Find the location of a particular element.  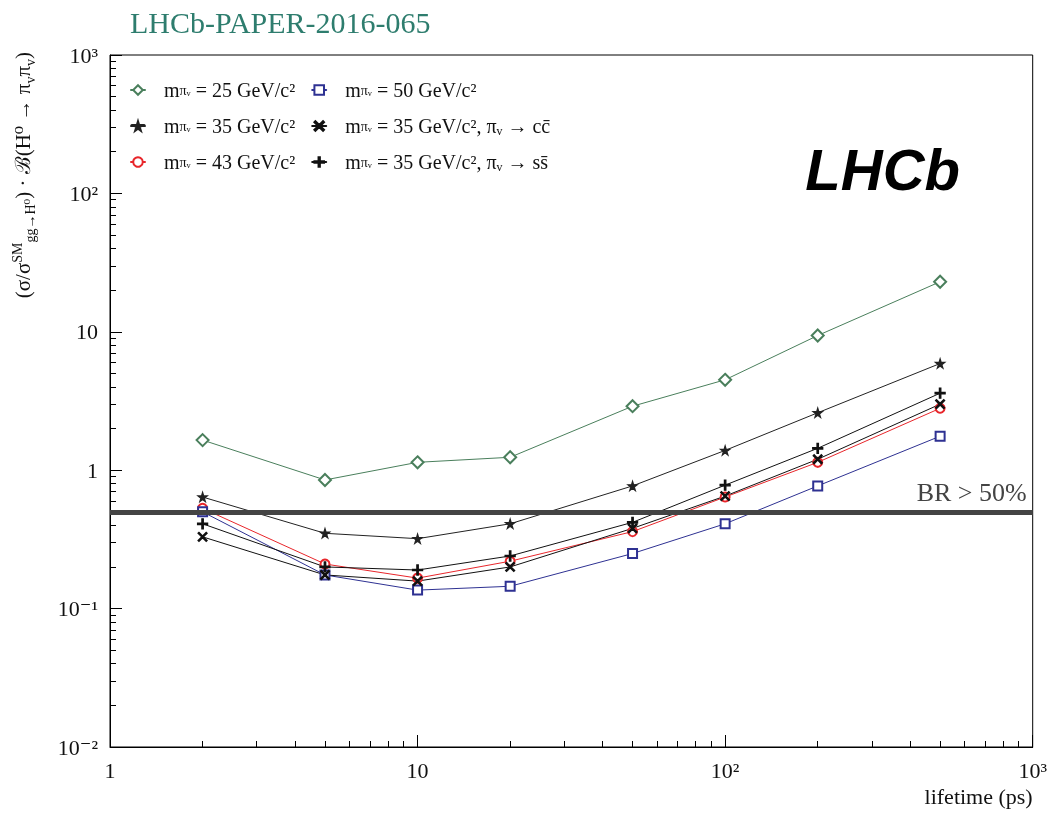

legend-label: mπᵥ = 43 GeV/c² is located at coordinates (230, 162).